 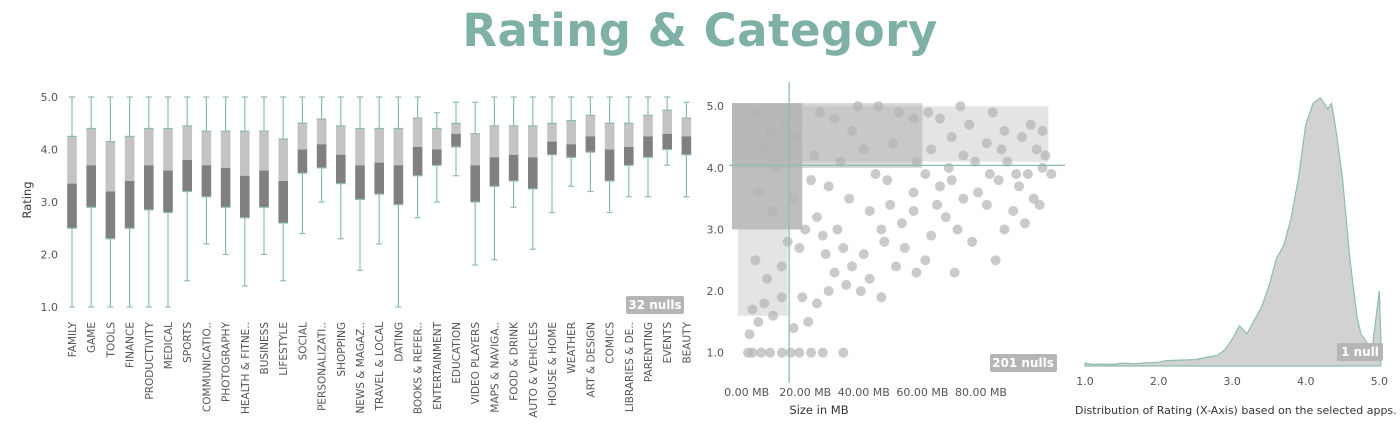 What do you see at coordinates (591, 359) in the screenshot?
I see `boxplot-category-label: ART & DESIGN` at bounding box center [591, 359].